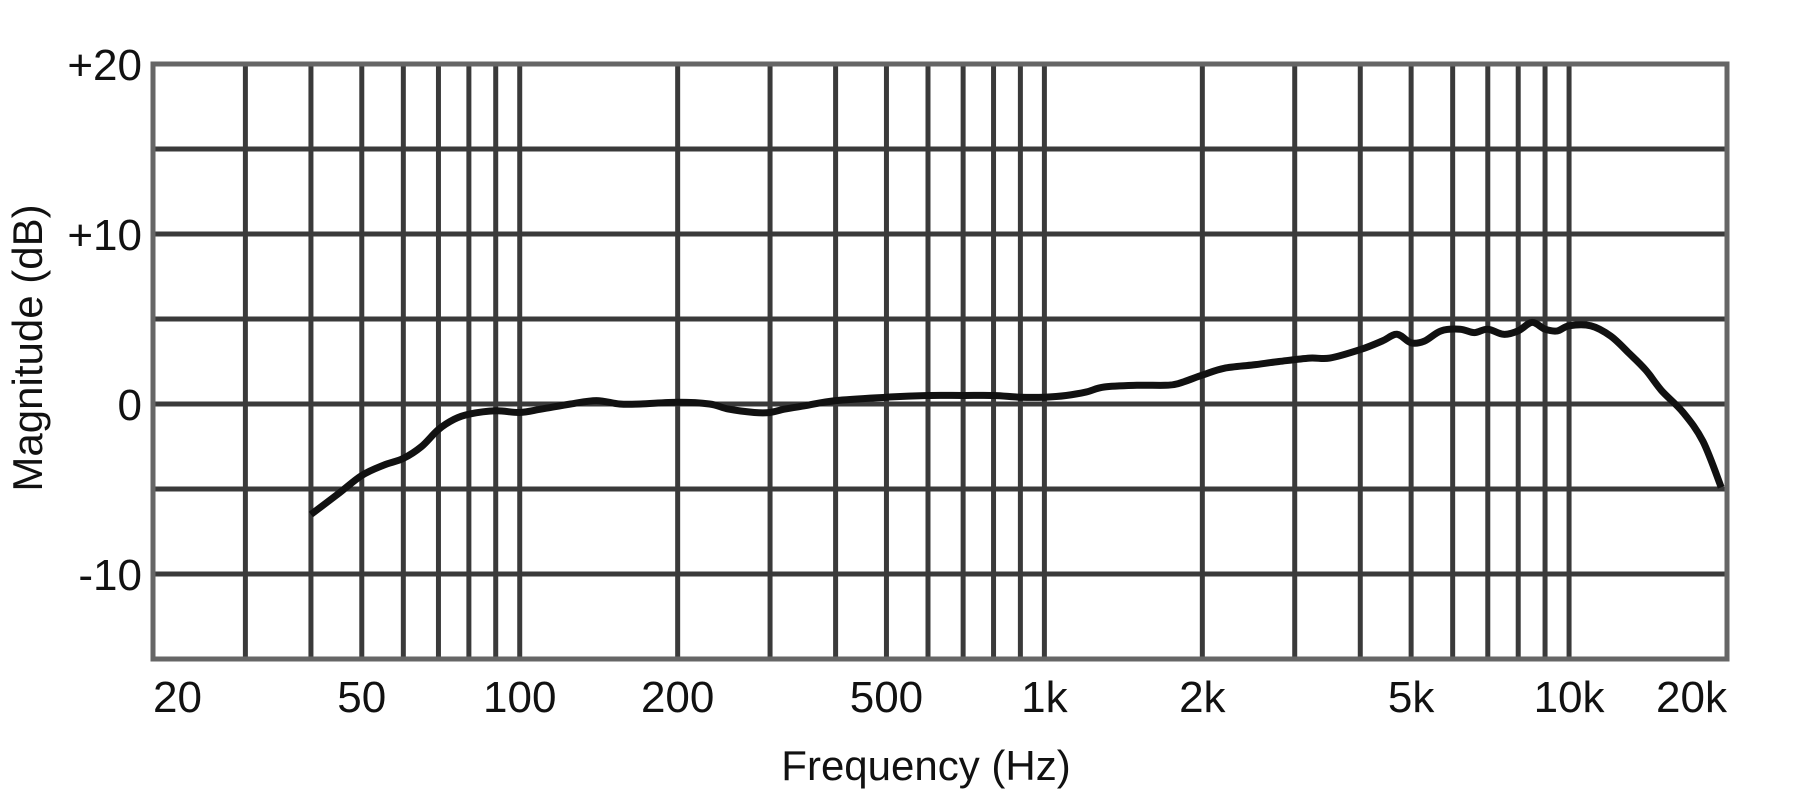  What do you see at coordinates (1411, 697) in the screenshot?
I see `x-tick-label: 5k` at bounding box center [1411, 697].